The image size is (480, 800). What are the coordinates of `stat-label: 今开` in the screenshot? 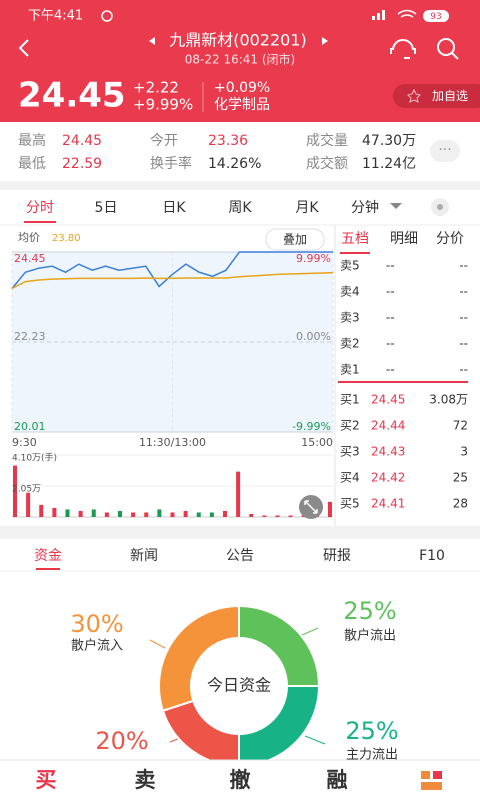 It's located at (164, 141).